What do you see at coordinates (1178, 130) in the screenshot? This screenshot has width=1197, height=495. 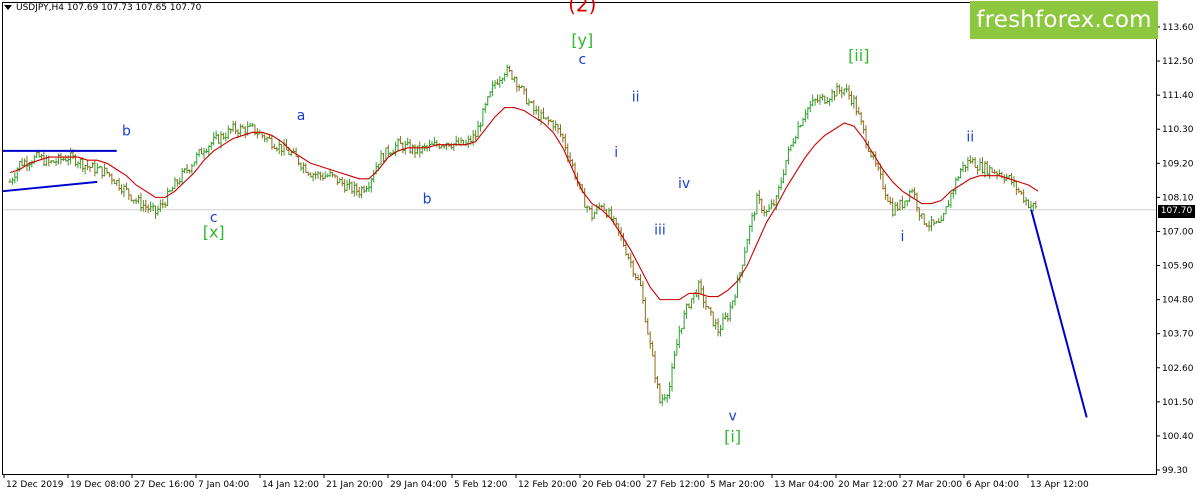 I see `y-tick-label: 110.30` at bounding box center [1178, 130].